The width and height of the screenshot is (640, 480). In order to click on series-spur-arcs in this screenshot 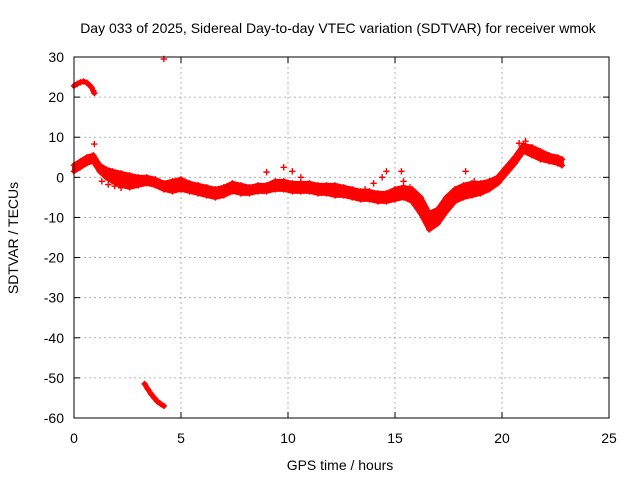, I will do `click(317, 168)`.